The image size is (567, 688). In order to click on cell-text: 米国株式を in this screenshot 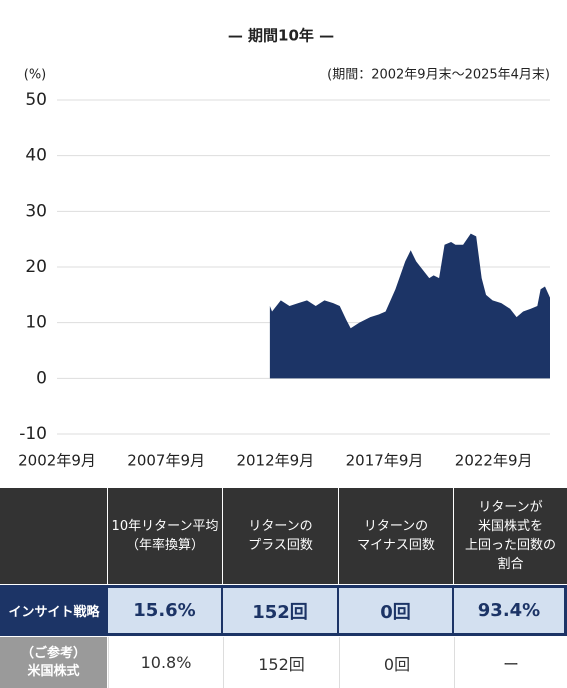, I will do `click(510, 526)`.